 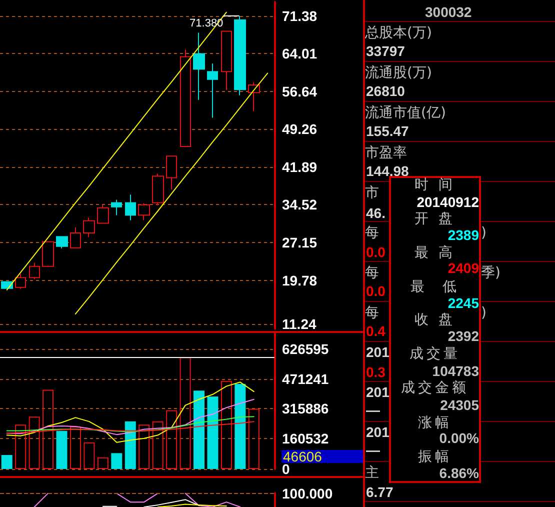 What do you see at coordinates (376, 330) in the screenshot?
I see `text: 0.4` at bounding box center [376, 330].